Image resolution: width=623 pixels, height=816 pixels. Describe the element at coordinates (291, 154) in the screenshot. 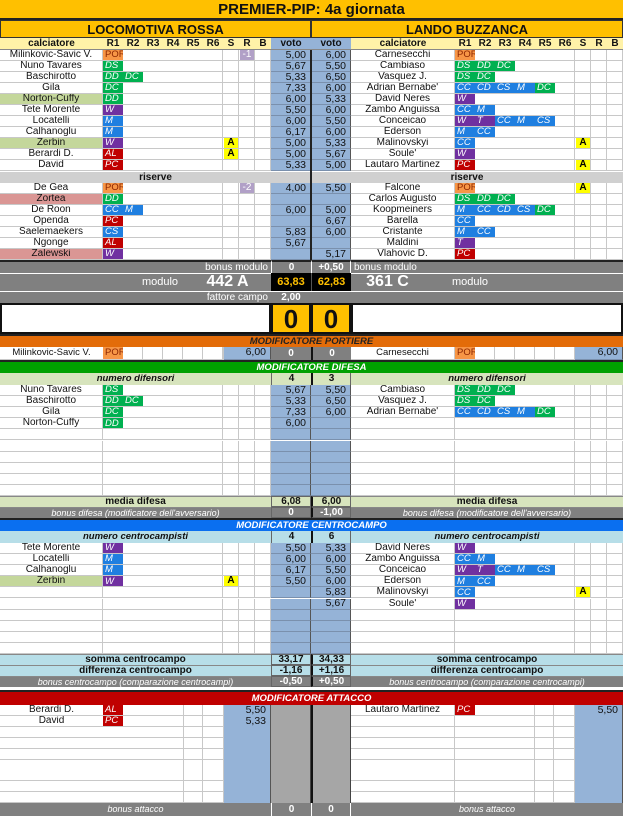

I see `voto-cell: 5,00` at that location.